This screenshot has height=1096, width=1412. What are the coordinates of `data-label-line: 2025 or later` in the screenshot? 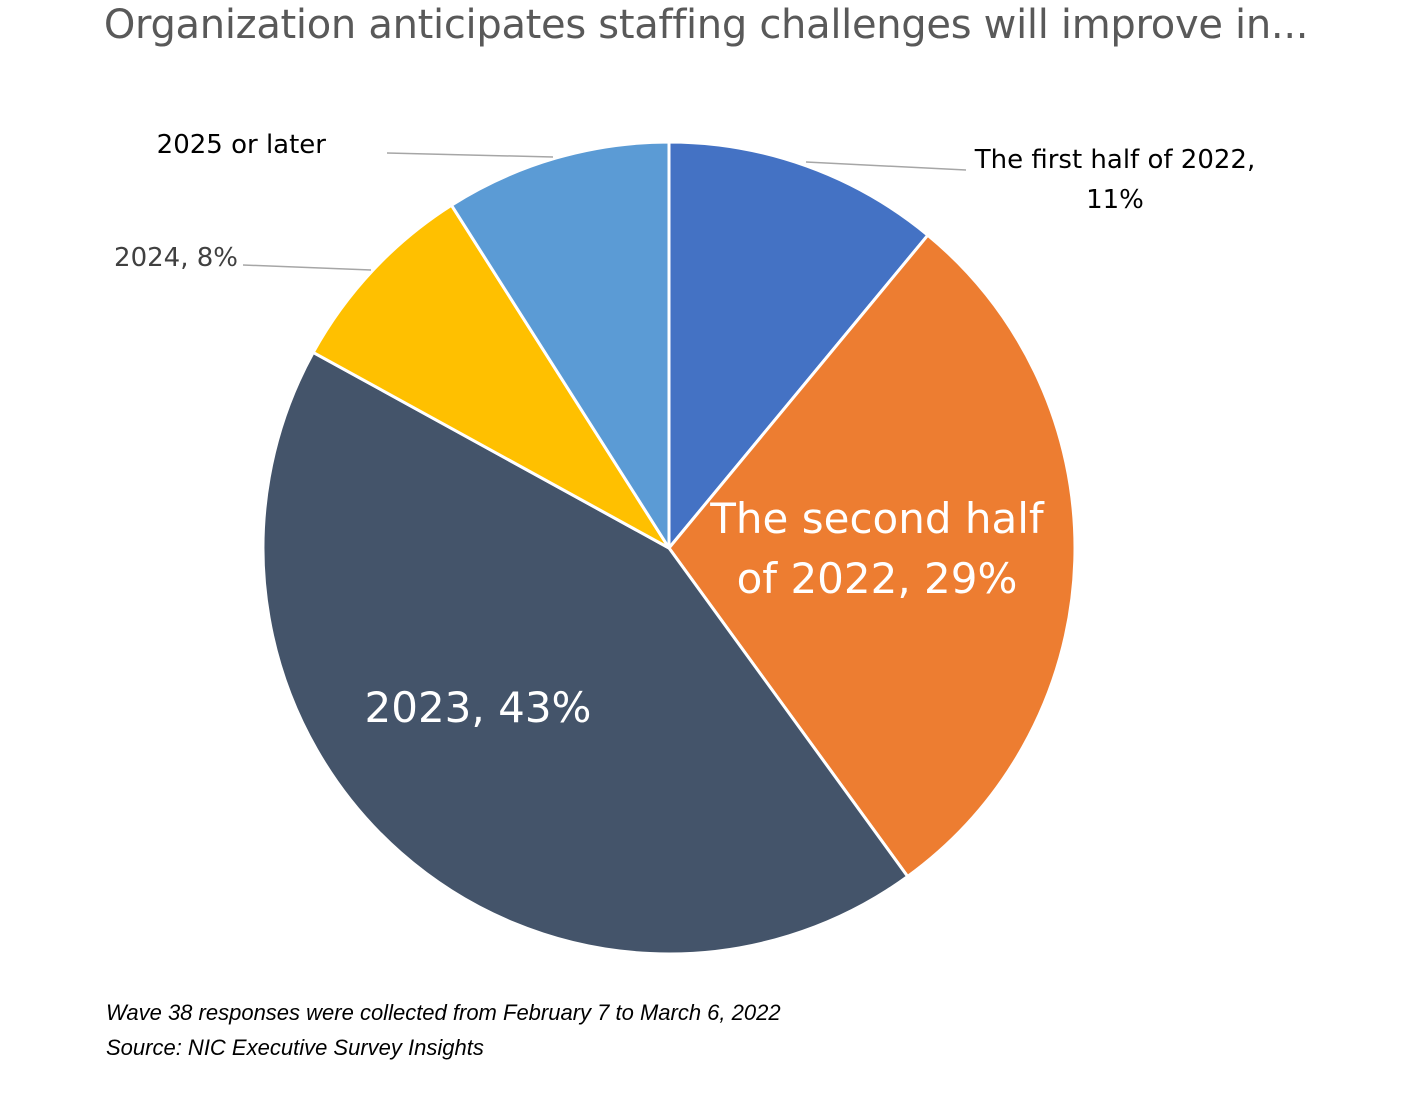 It's located at (242, 145).